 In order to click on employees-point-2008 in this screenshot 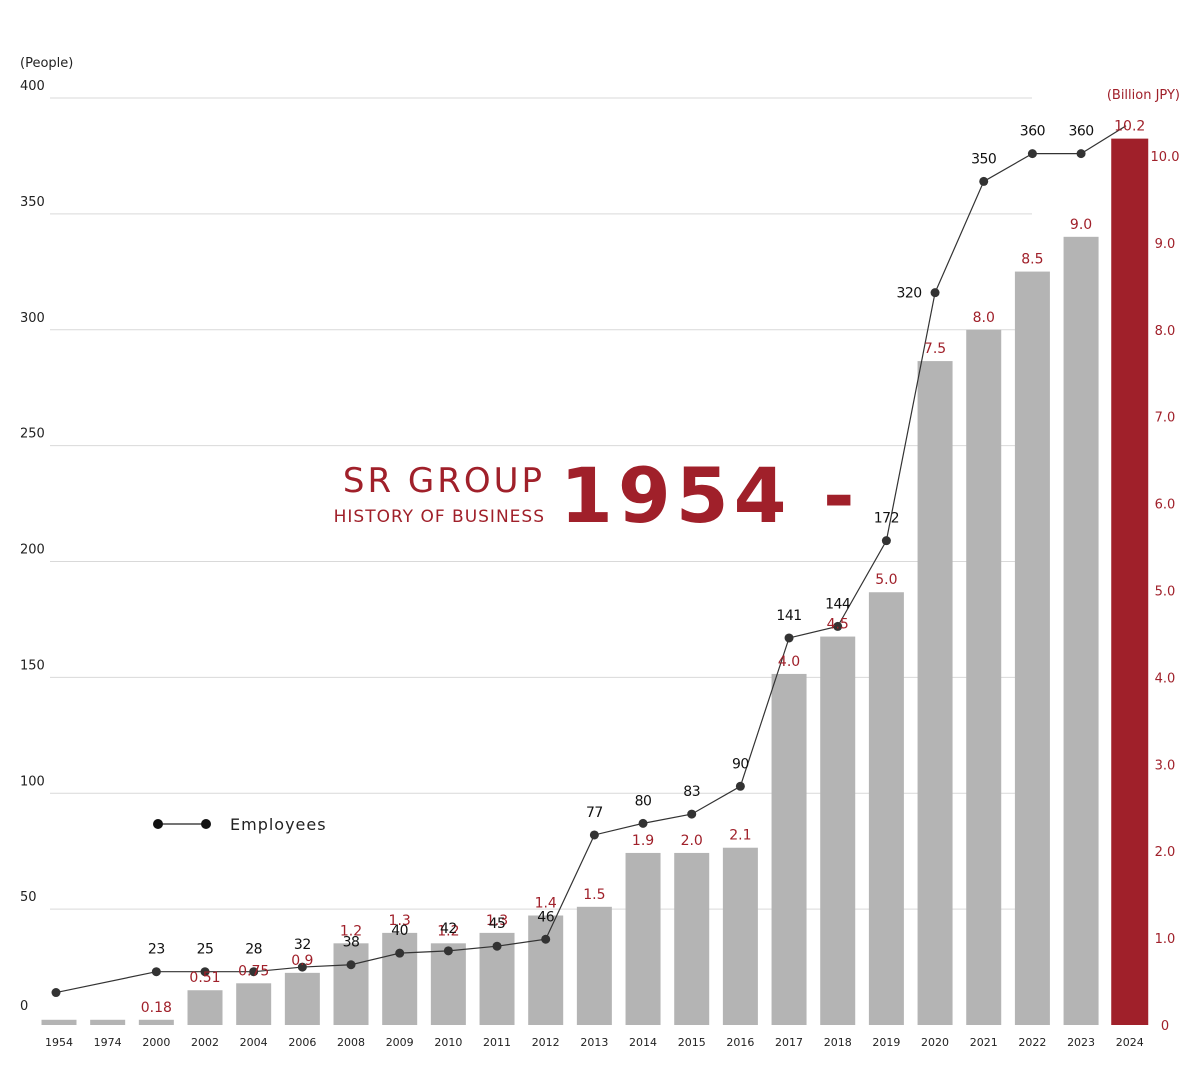, I will do `click(351, 965)`.